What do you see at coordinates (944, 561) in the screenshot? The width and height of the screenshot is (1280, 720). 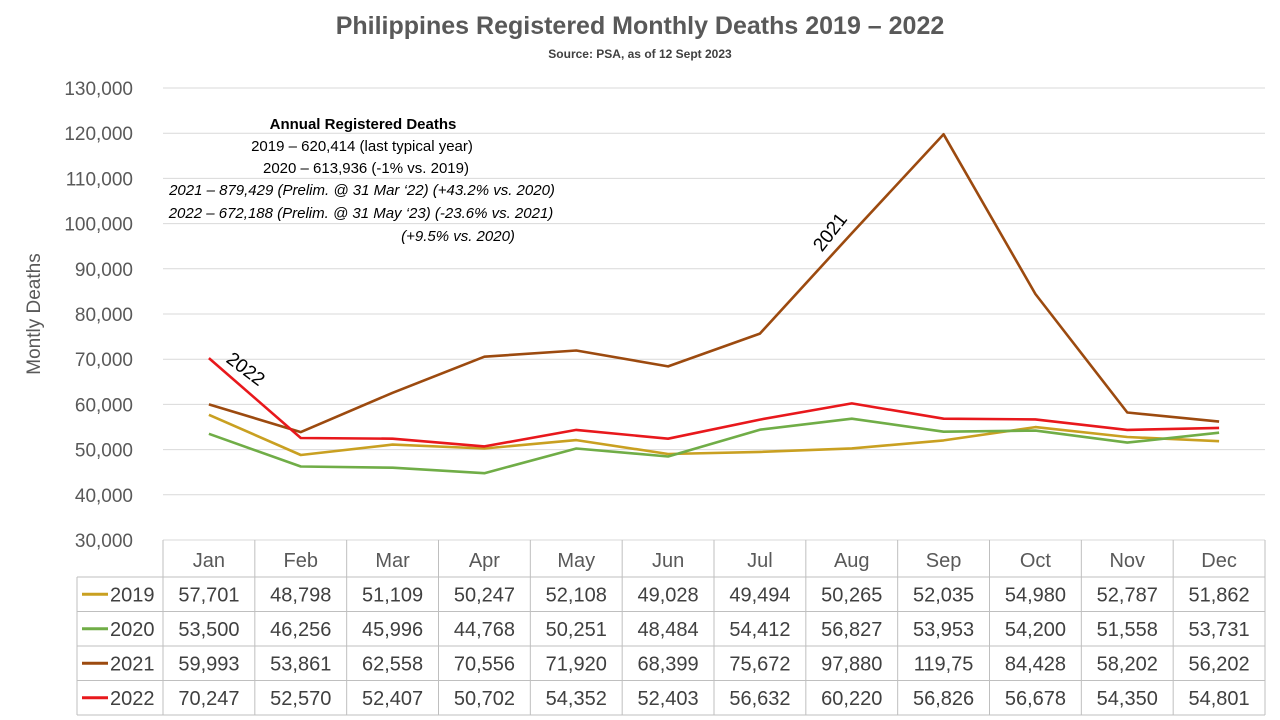 I see `x-tick-label: Sep` at bounding box center [944, 561].